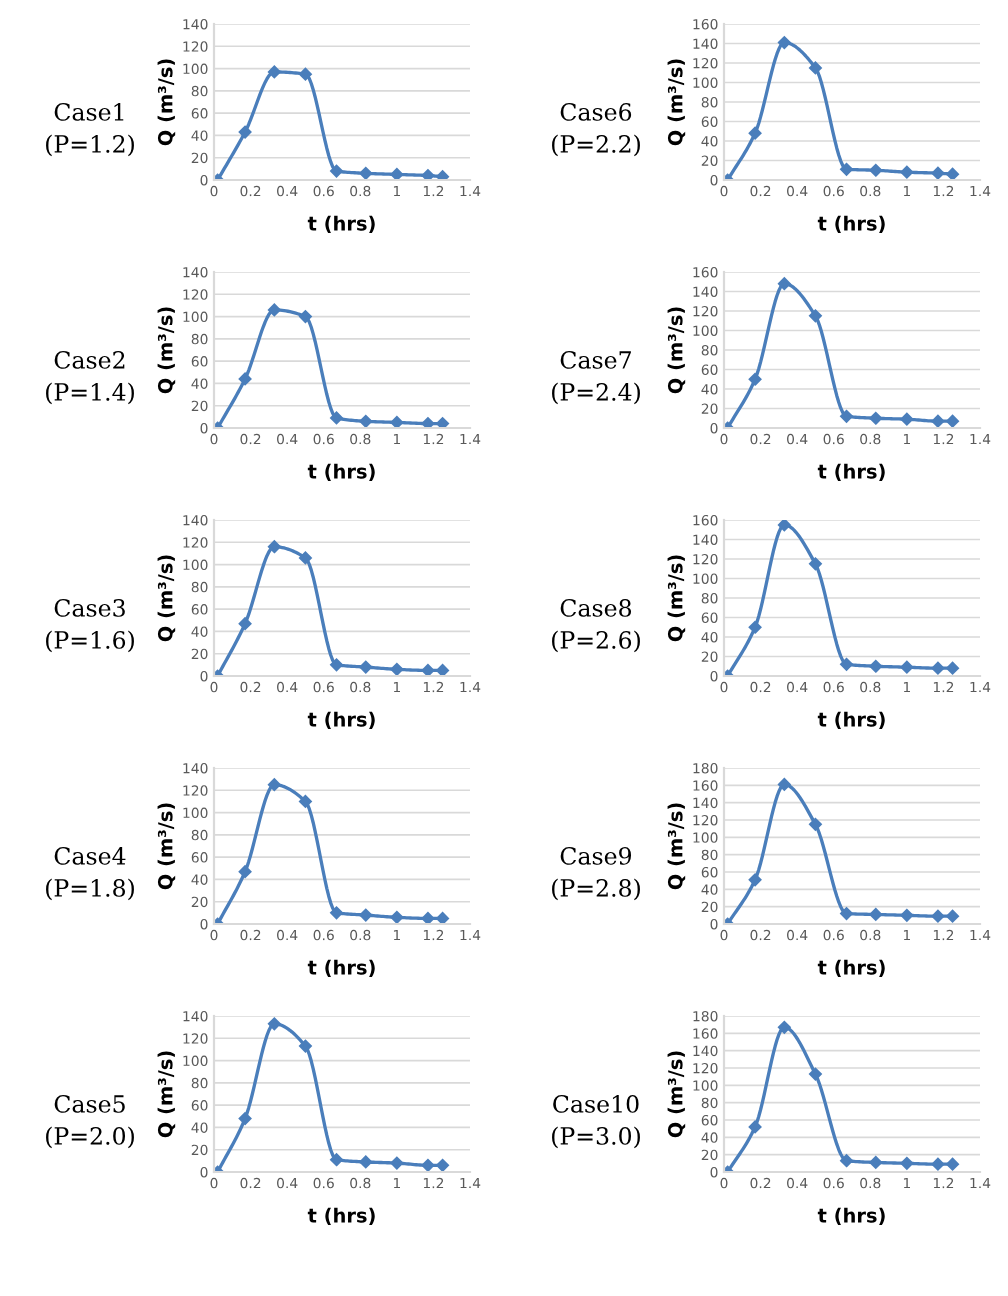 The image size is (1008, 1296). What do you see at coordinates (90, 889) in the screenshot?
I see `text: (P=1.8)` at bounding box center [90, 889].